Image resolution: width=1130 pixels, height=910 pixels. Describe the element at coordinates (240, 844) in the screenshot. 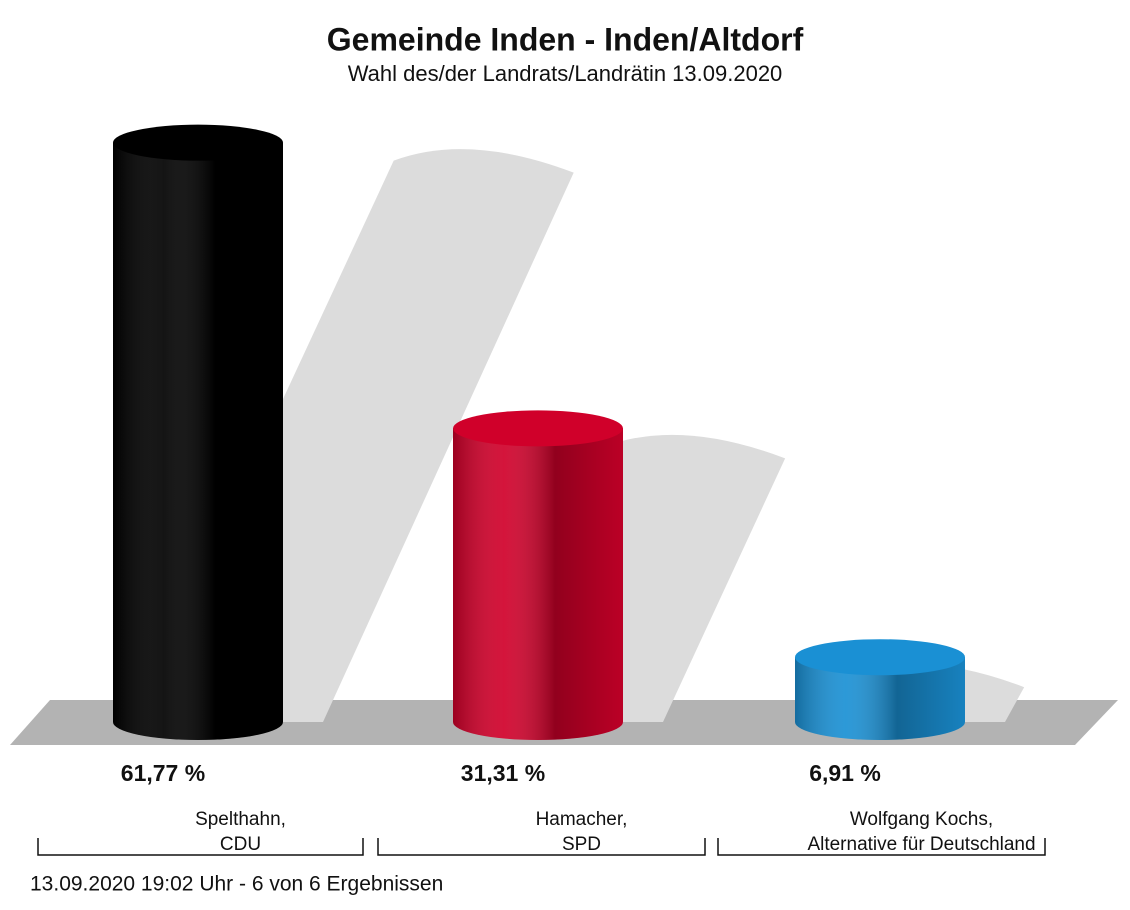

I see `category-label: CDU` at that location.